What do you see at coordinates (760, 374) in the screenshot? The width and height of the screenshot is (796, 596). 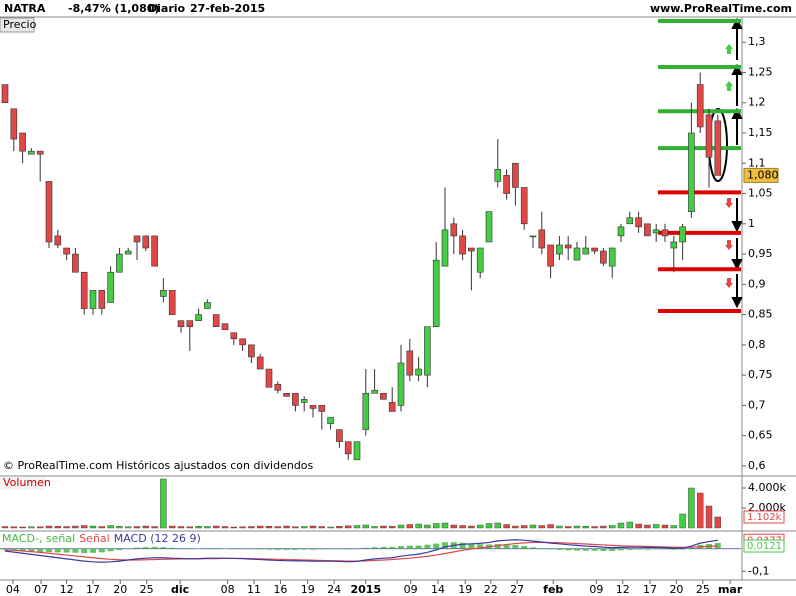 I see `y-tick-label: 0,75` at bounding box center [760, 374].